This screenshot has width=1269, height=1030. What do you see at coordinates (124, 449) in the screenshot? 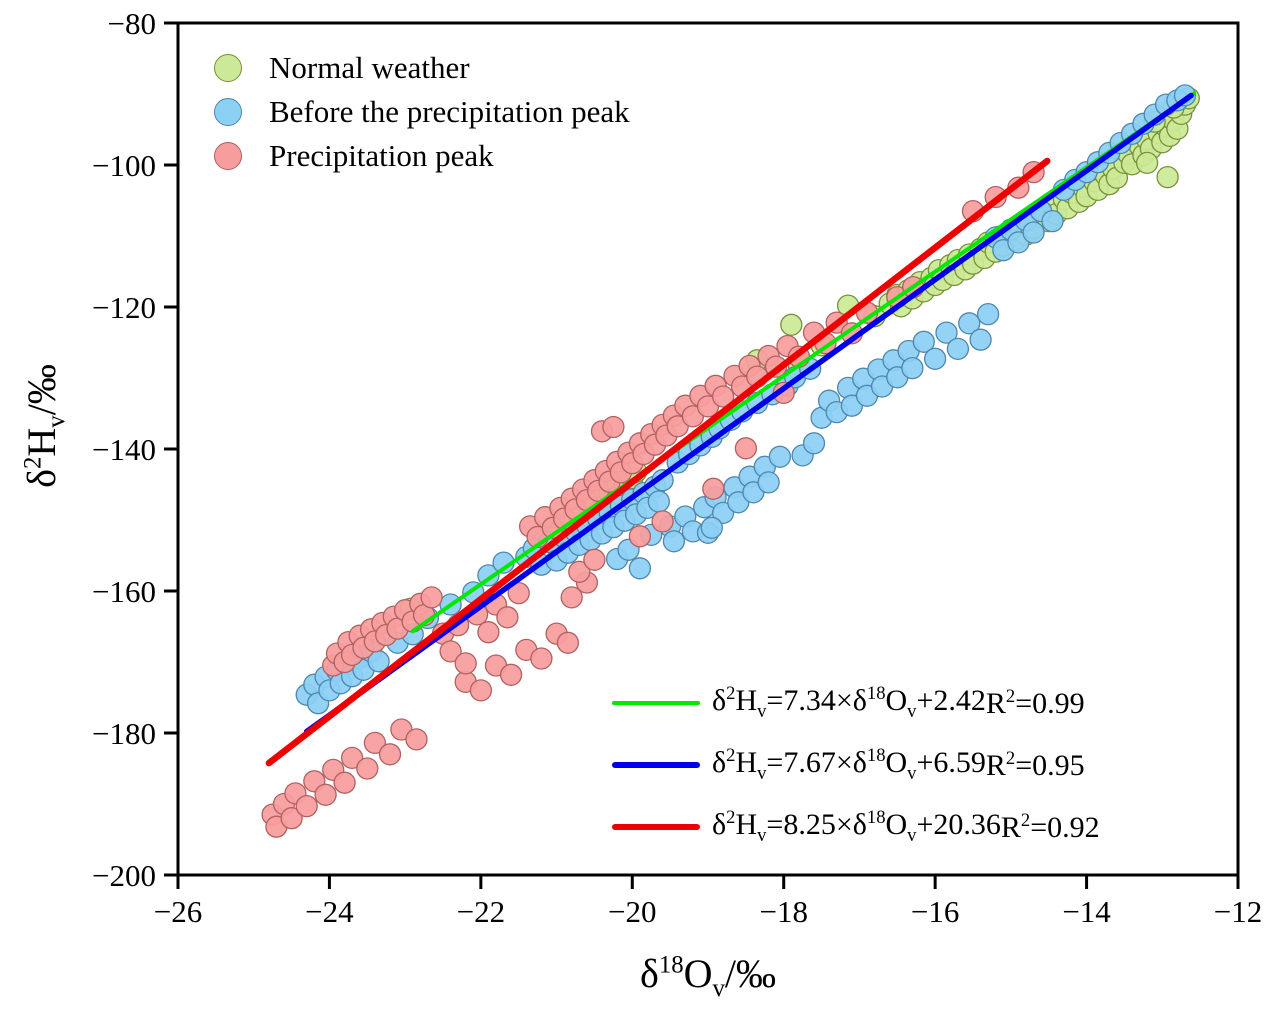
I see `y-tick-label: −140` at bounding box center [124, 449].